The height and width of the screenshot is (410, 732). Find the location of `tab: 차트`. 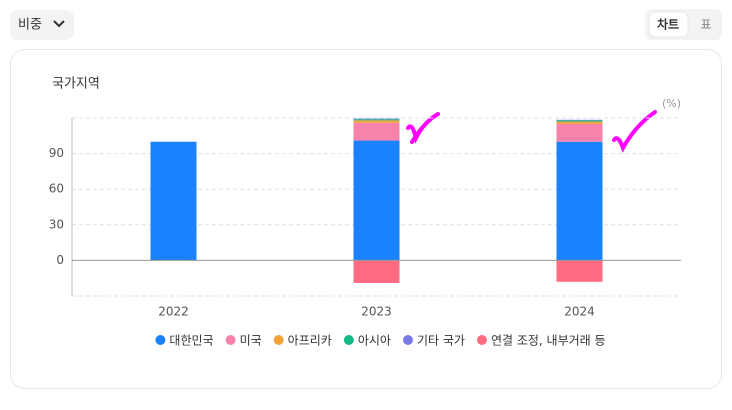

tab: 차트 is located at coordinates (668, 24).